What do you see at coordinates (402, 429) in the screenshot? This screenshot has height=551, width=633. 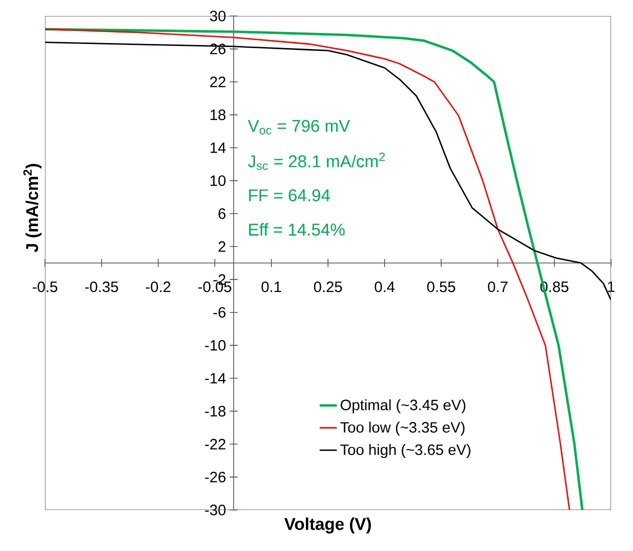 I see `legend-label: Too low (~3.35 eV)` at bounding box center [402, 429].